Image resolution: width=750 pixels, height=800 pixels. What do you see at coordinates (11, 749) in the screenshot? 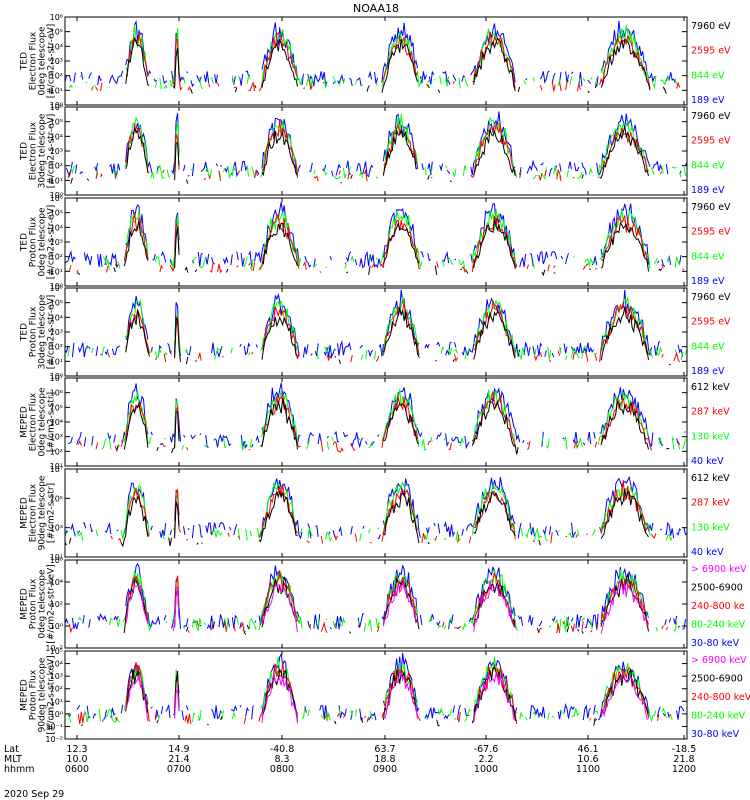
I see `time-row-label: Lat` at bounding box center [11, 749].